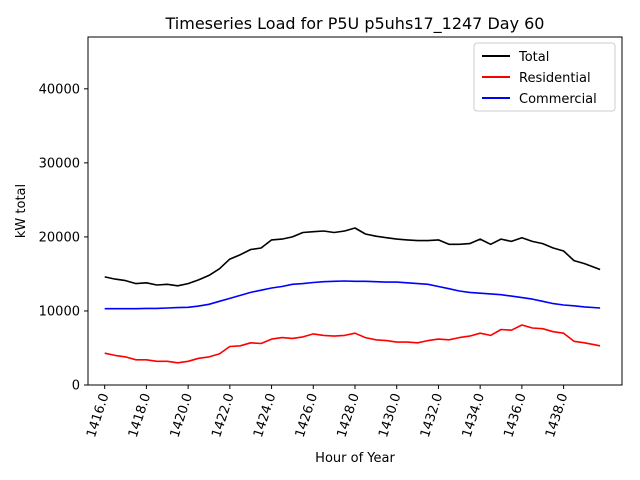 The width and height of the screenshot is (640, 480). I want to click on legend-label-residential: Residential, so click(555, 78).